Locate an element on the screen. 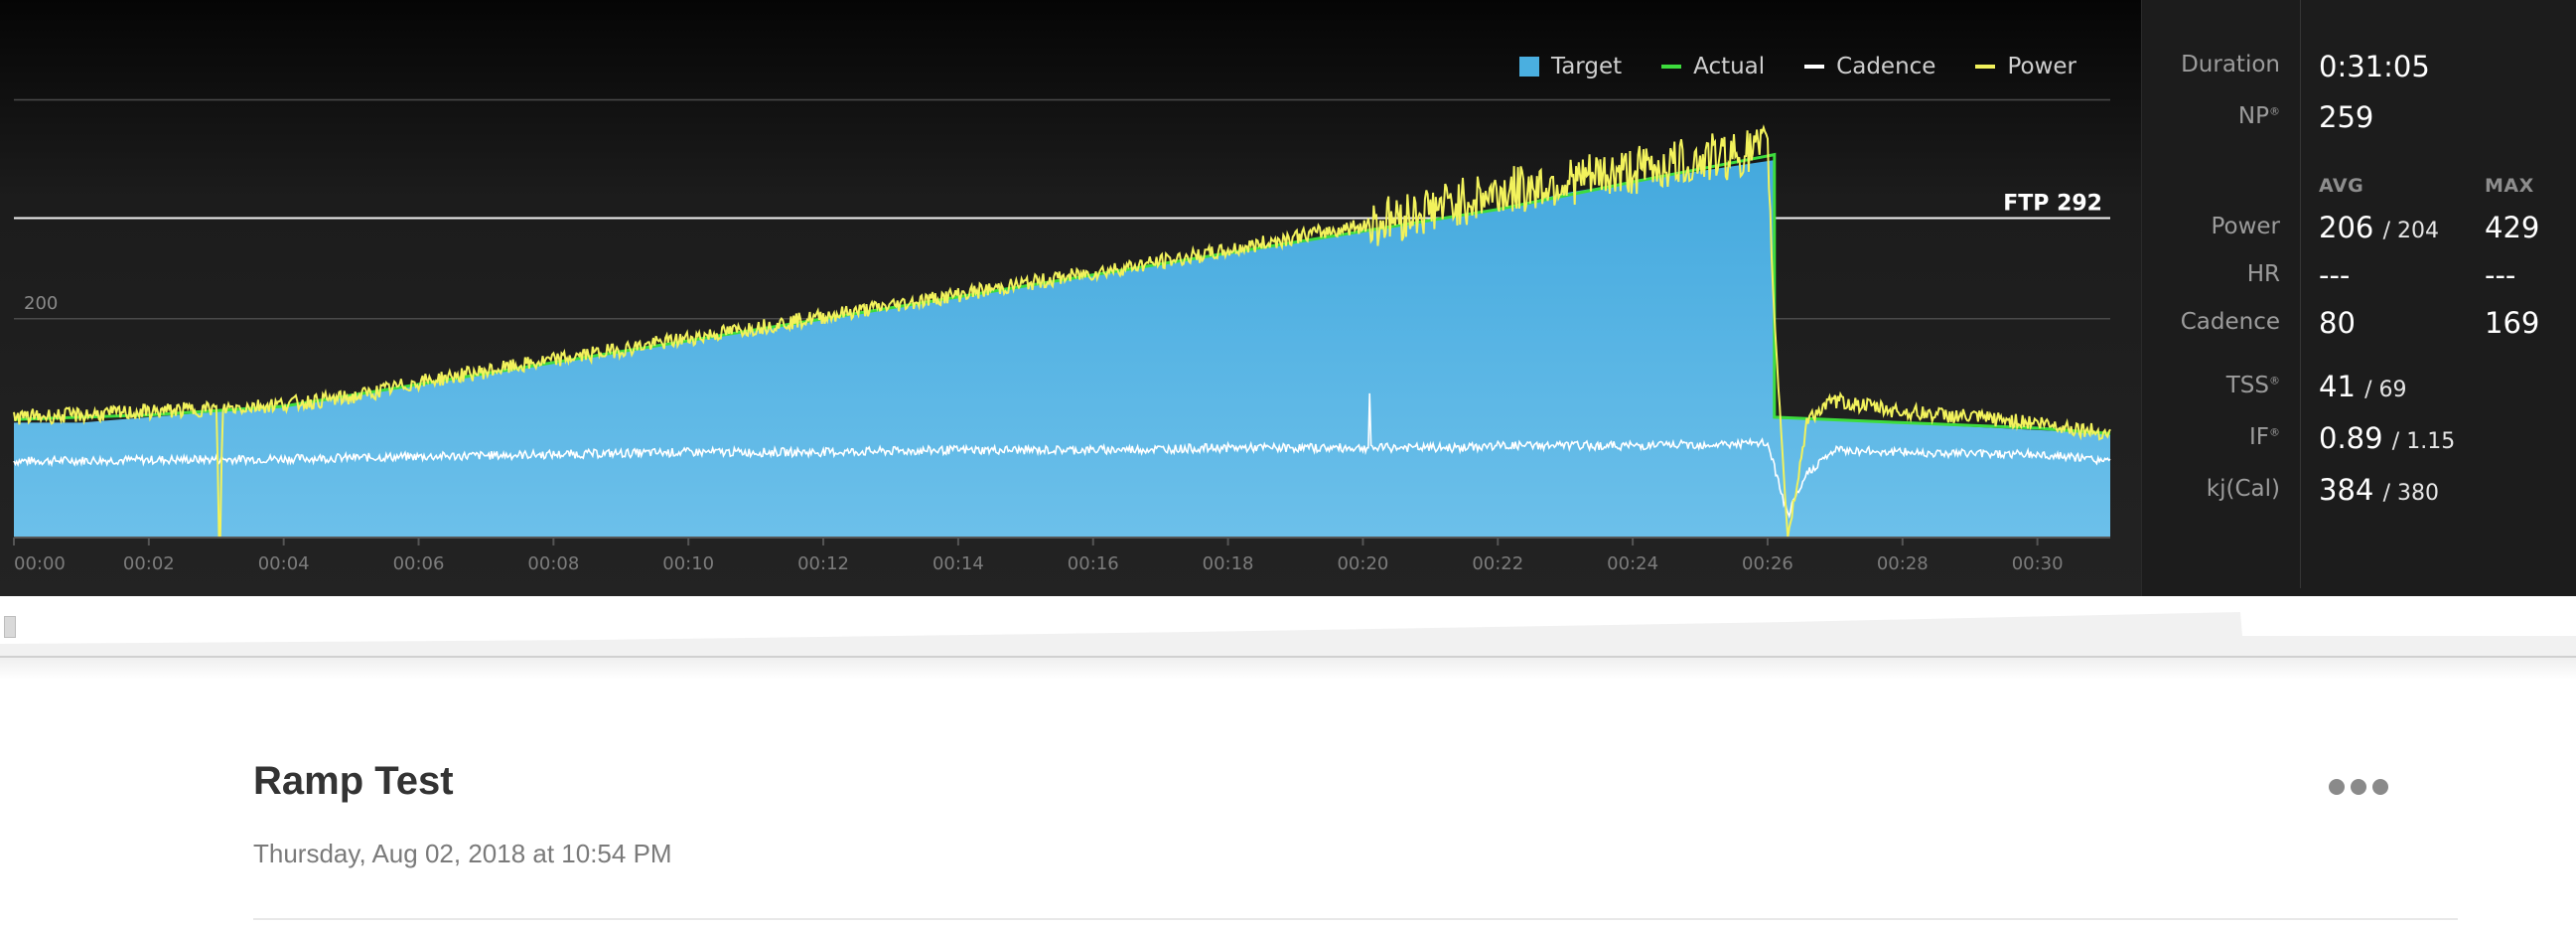  legend-label-power: Power is located at coordinates (2041, 66).